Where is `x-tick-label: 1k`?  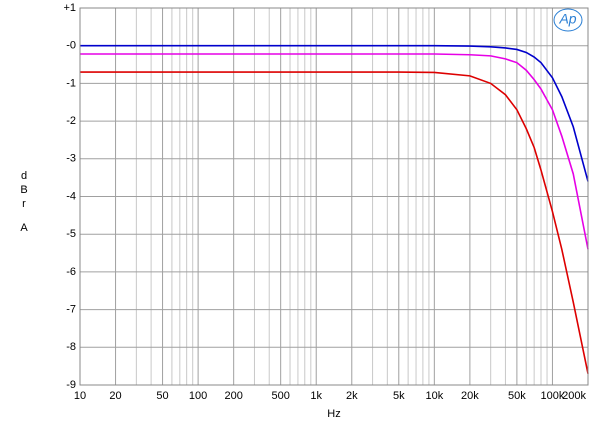
x-tick-label: 1k is located at coordinates (316, 396).